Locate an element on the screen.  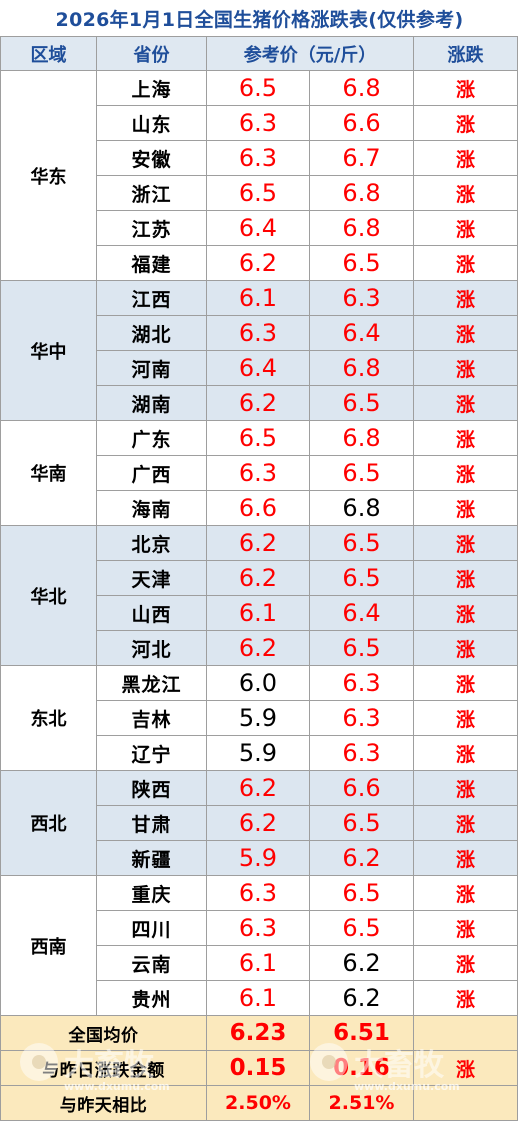
price-2-cell: 6.6 is located at coordinates (361, 123).